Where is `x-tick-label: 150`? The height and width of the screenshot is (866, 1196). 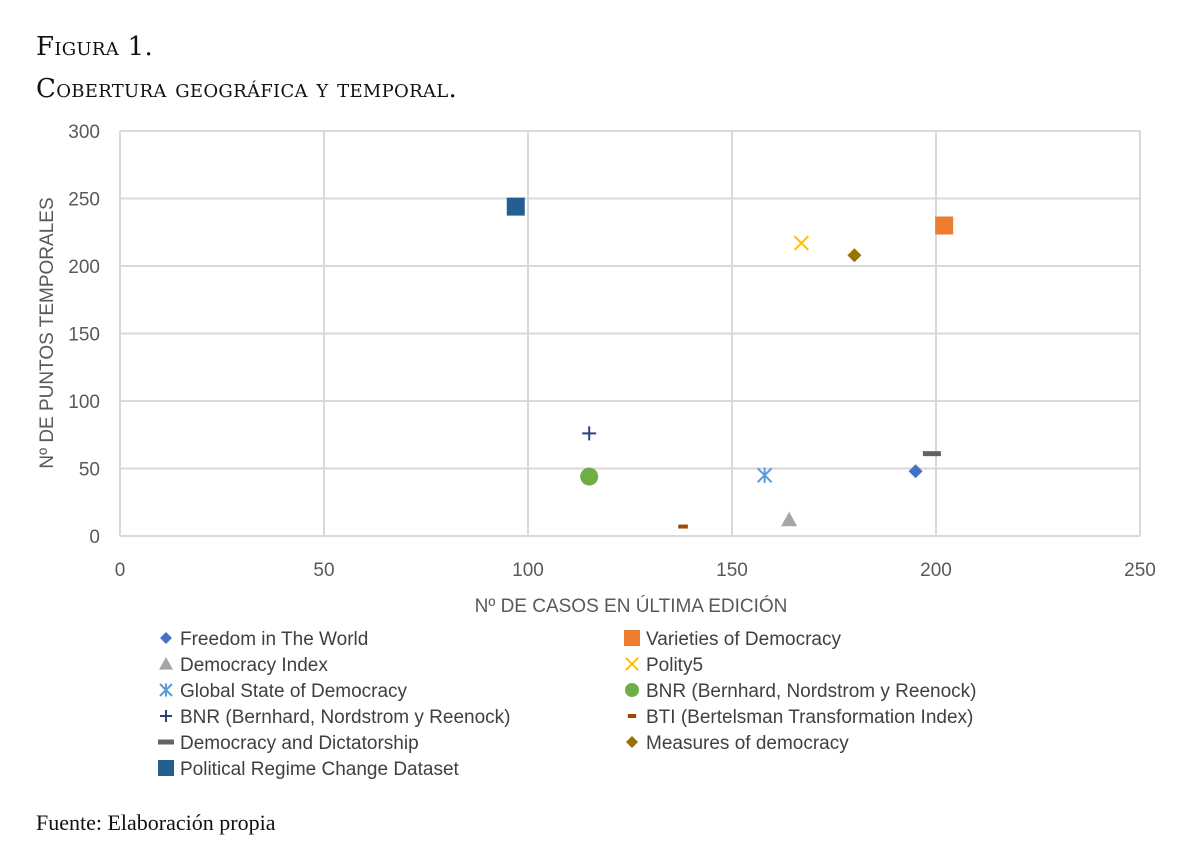 x-tick-label: 150 is located at coordinates (732, 570).